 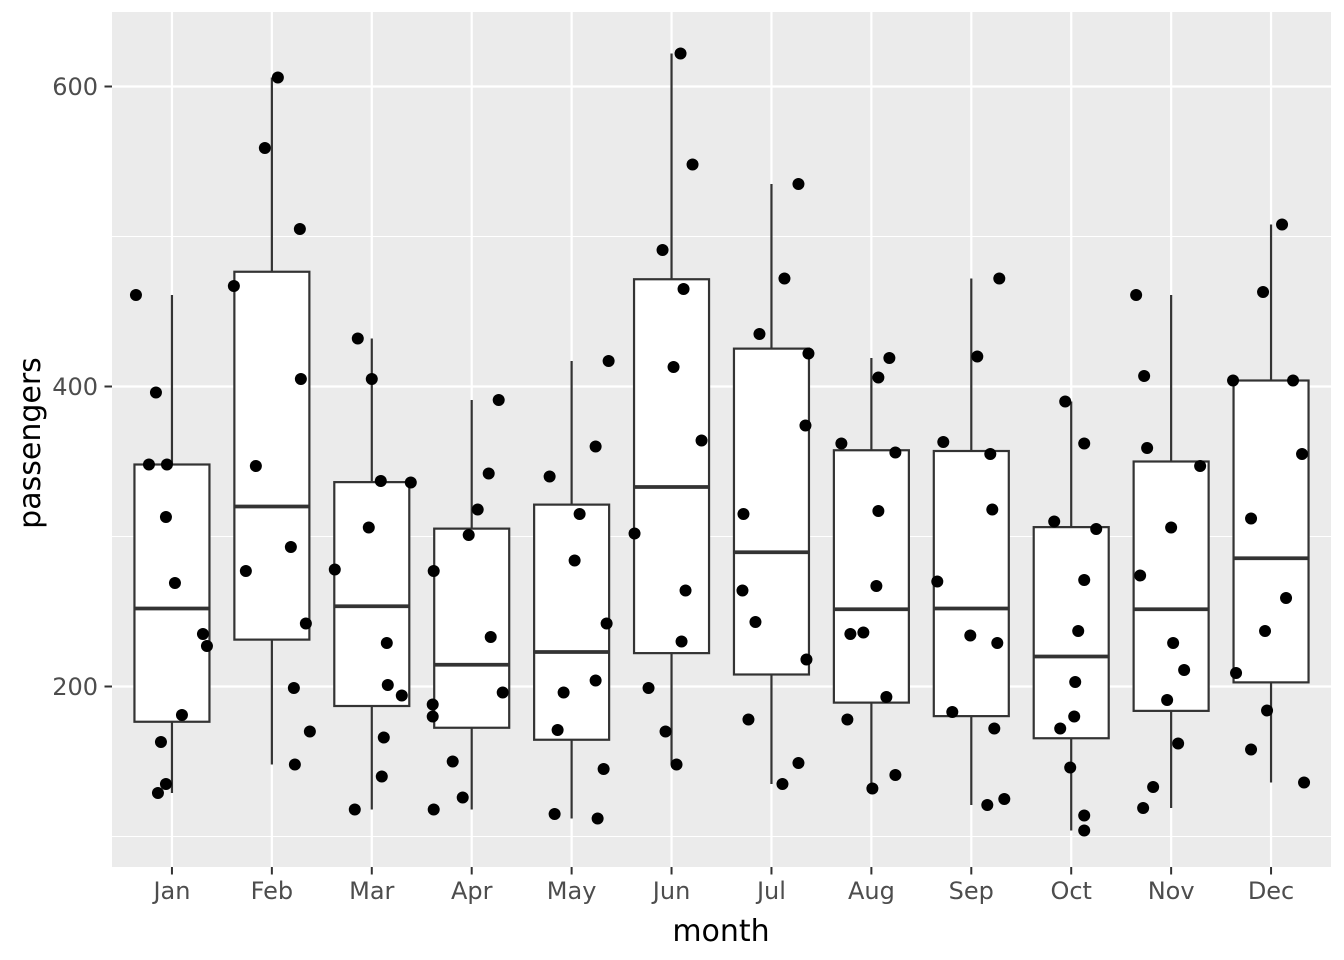 I want to click on y-tick-label: 600, so click(x=75, y=87).